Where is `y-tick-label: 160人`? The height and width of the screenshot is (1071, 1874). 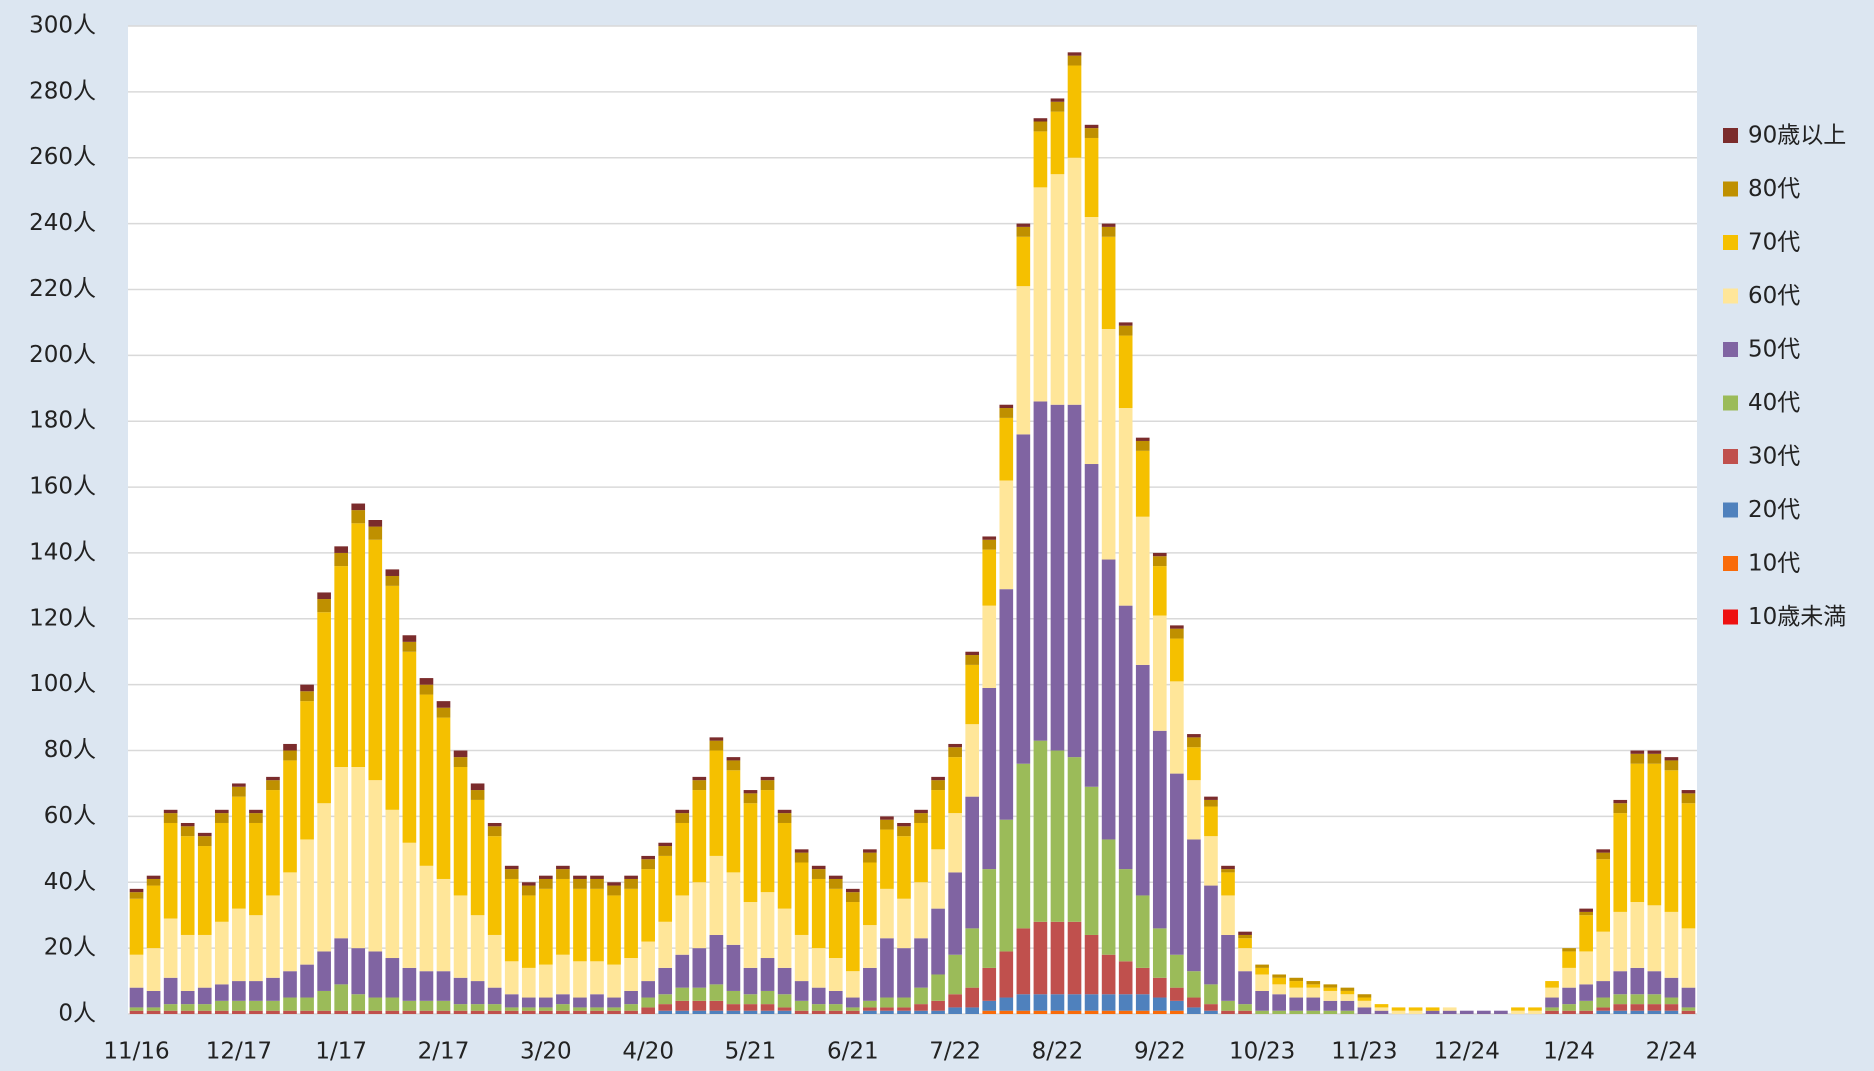 y-tick-label: 160人 is located at coordinates (62, 487).